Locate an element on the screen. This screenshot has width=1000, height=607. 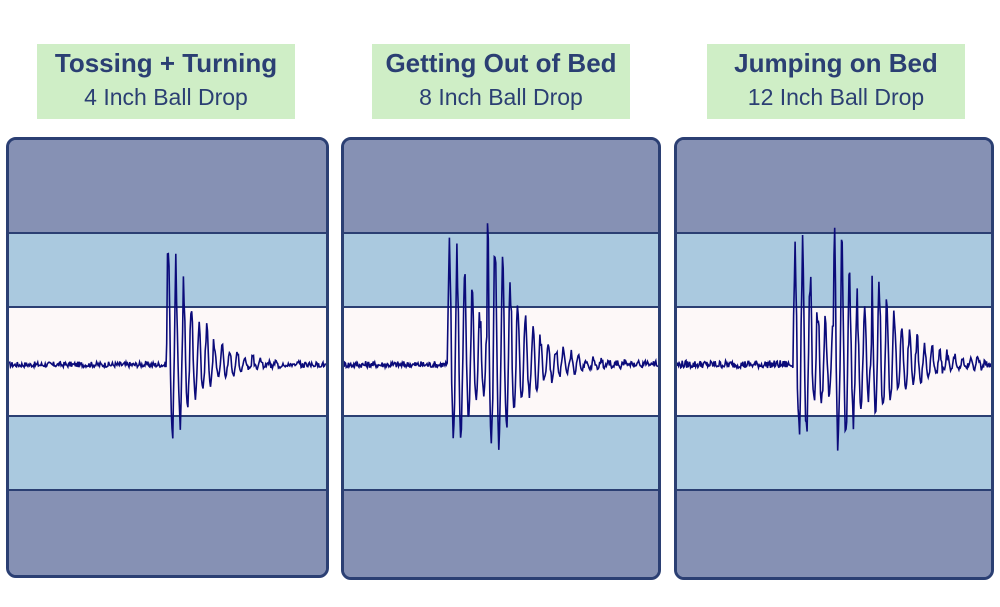
panel-2-waveform is located at coordinates (501, 336).